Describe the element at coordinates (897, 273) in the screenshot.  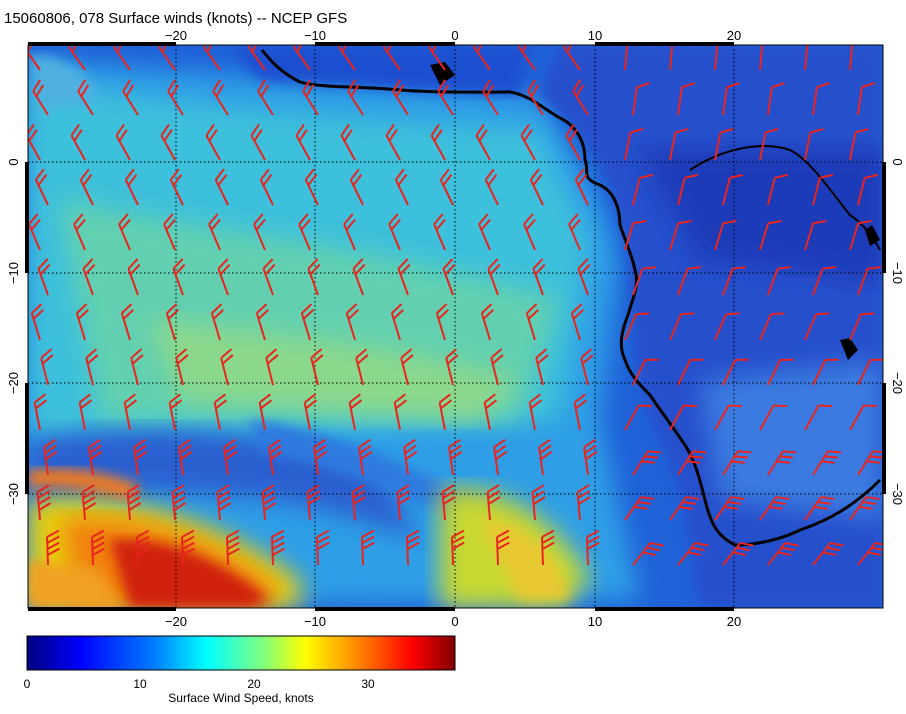
I see `lat-tick-label: −10` at that location.